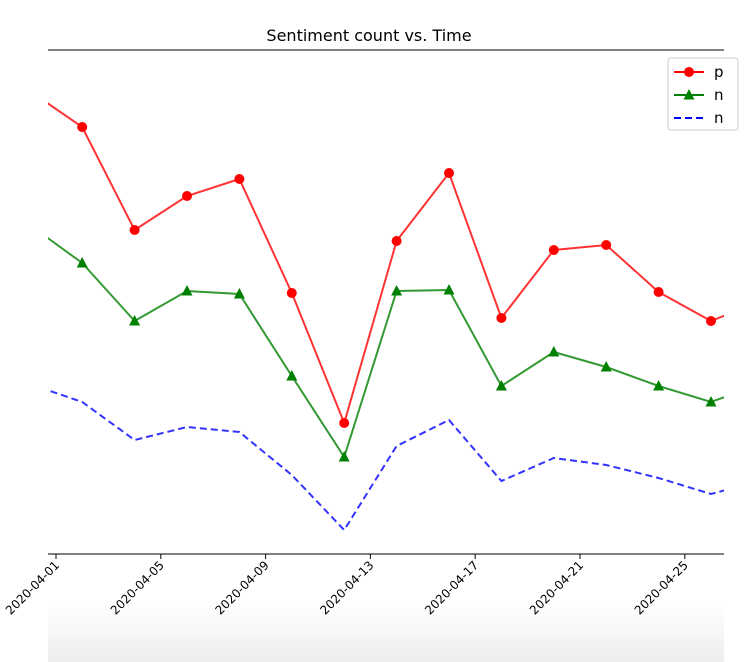 This screenshot has width=750, height=662. What do you see at coordinates (386, 631) in the screenshot?
I see `bottom-fade` at bounding box center [386, 631].